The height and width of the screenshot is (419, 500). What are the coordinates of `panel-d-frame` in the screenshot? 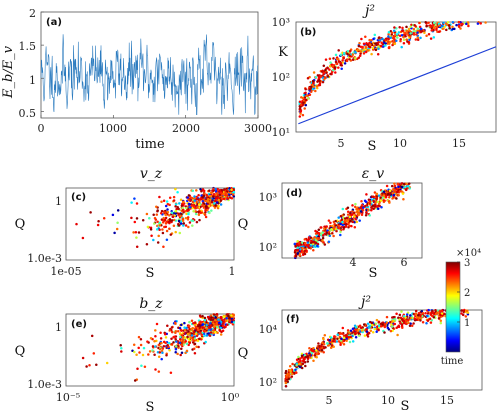 It's located at (352, 220).